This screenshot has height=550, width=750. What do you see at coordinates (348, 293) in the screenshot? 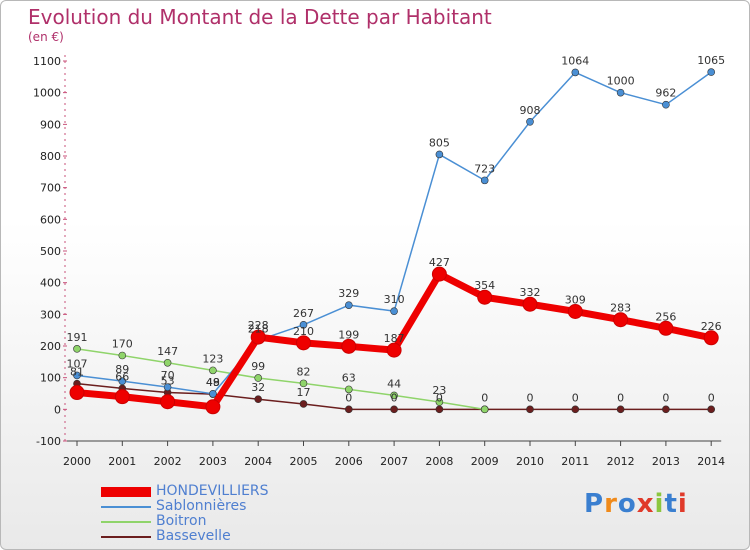
I see `data-label: 329` at bounding box center [348, 293].